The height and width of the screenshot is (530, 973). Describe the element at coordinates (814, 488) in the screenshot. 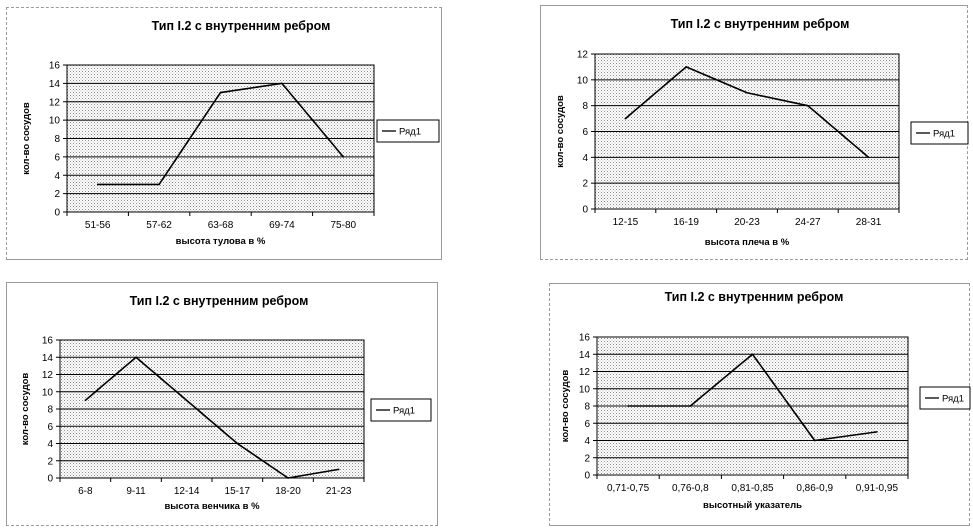

I see `x-tick-label: 0,86-0,9` at that location.